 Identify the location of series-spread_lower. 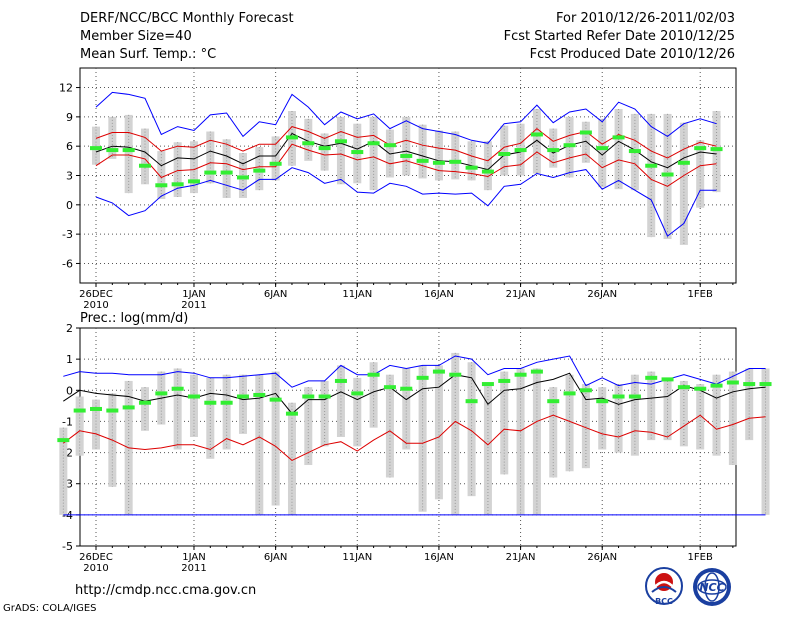
(414, 437).